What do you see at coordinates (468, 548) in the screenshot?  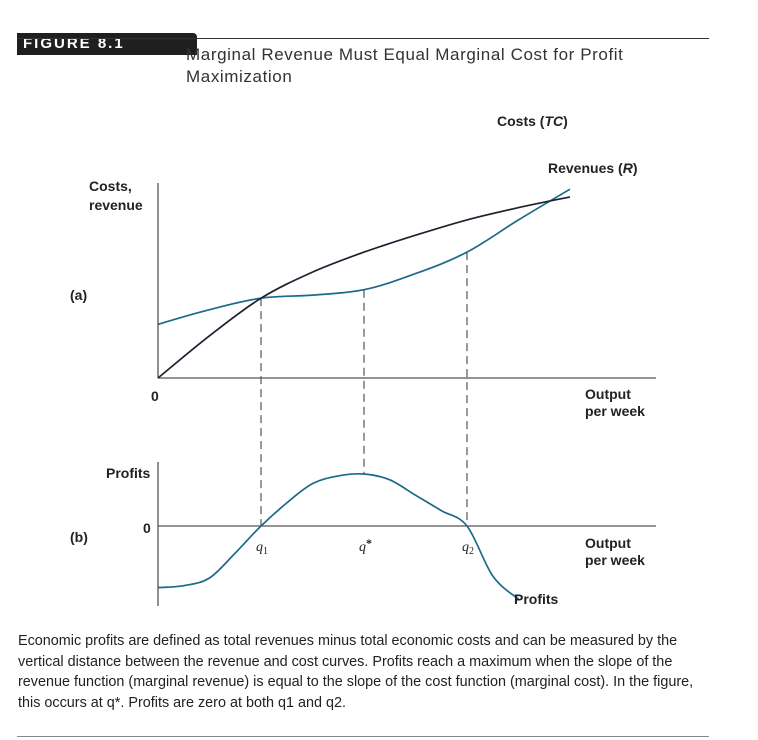 I see `x-tick-label-3: q2` at bounding box center [468, 548].